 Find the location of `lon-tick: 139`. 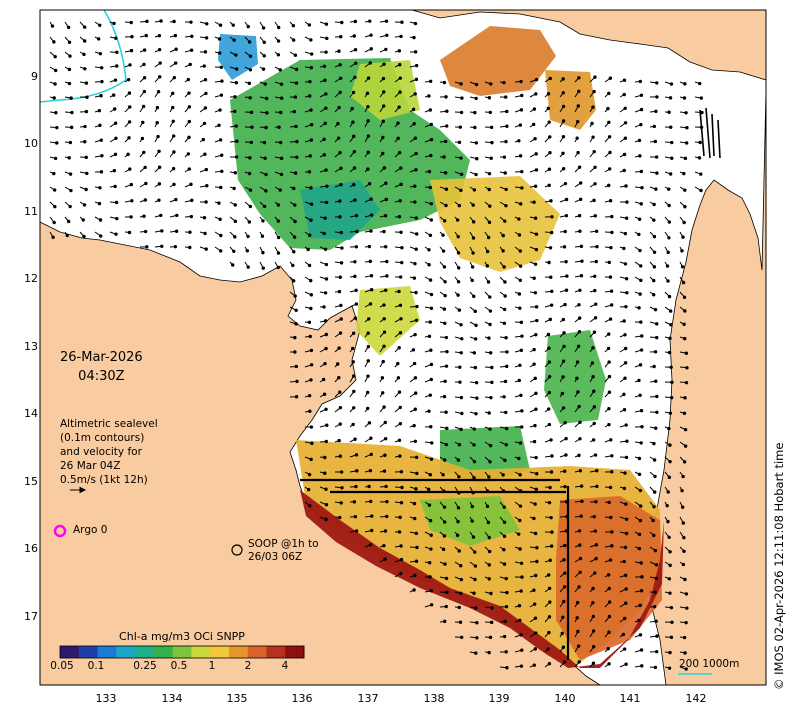

lon-tick: 139 is located at coordinates (499, 698).